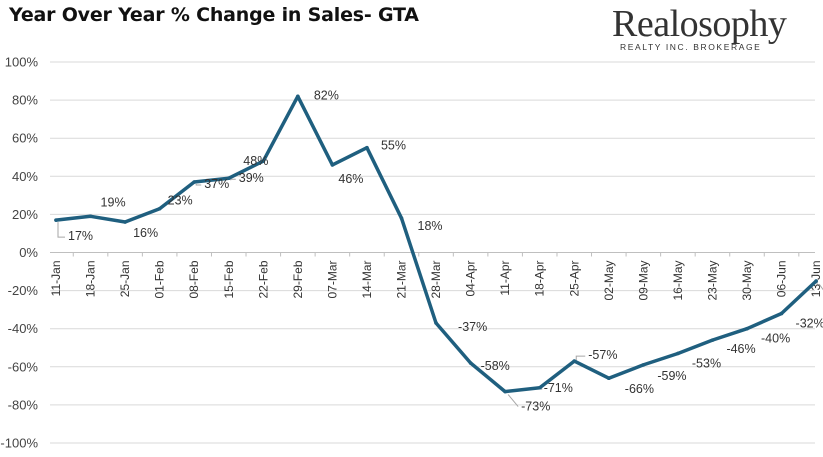 Image resolution: width=823 pixels, height=457 pixels. Describe the element at coordinates (23, 290) in the screenshot. I see `y-tick-label: -20%` at that location.